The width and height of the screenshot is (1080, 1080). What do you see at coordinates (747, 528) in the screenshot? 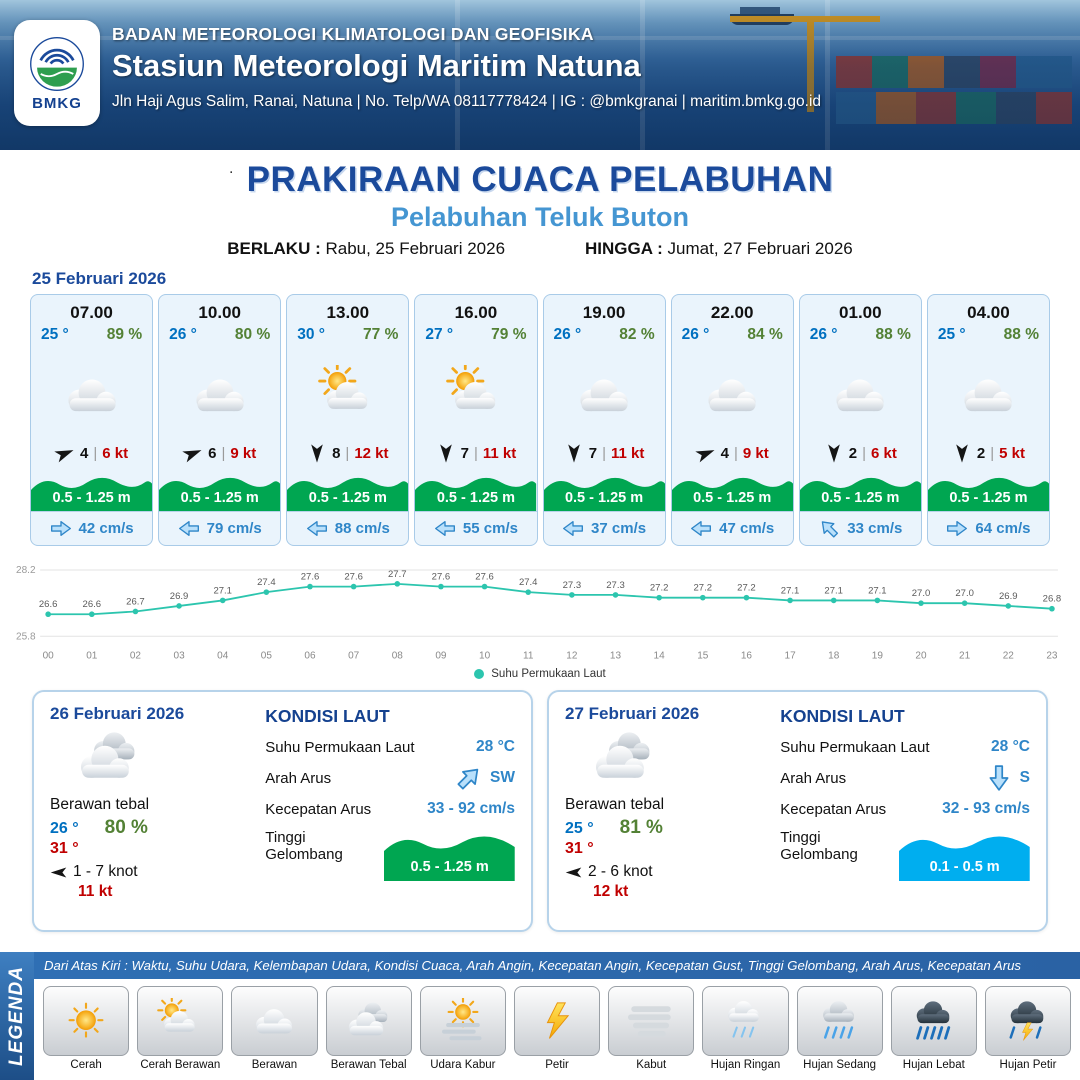
I see `current-speed: 47 cm/s` at bounding box center [747, 528].